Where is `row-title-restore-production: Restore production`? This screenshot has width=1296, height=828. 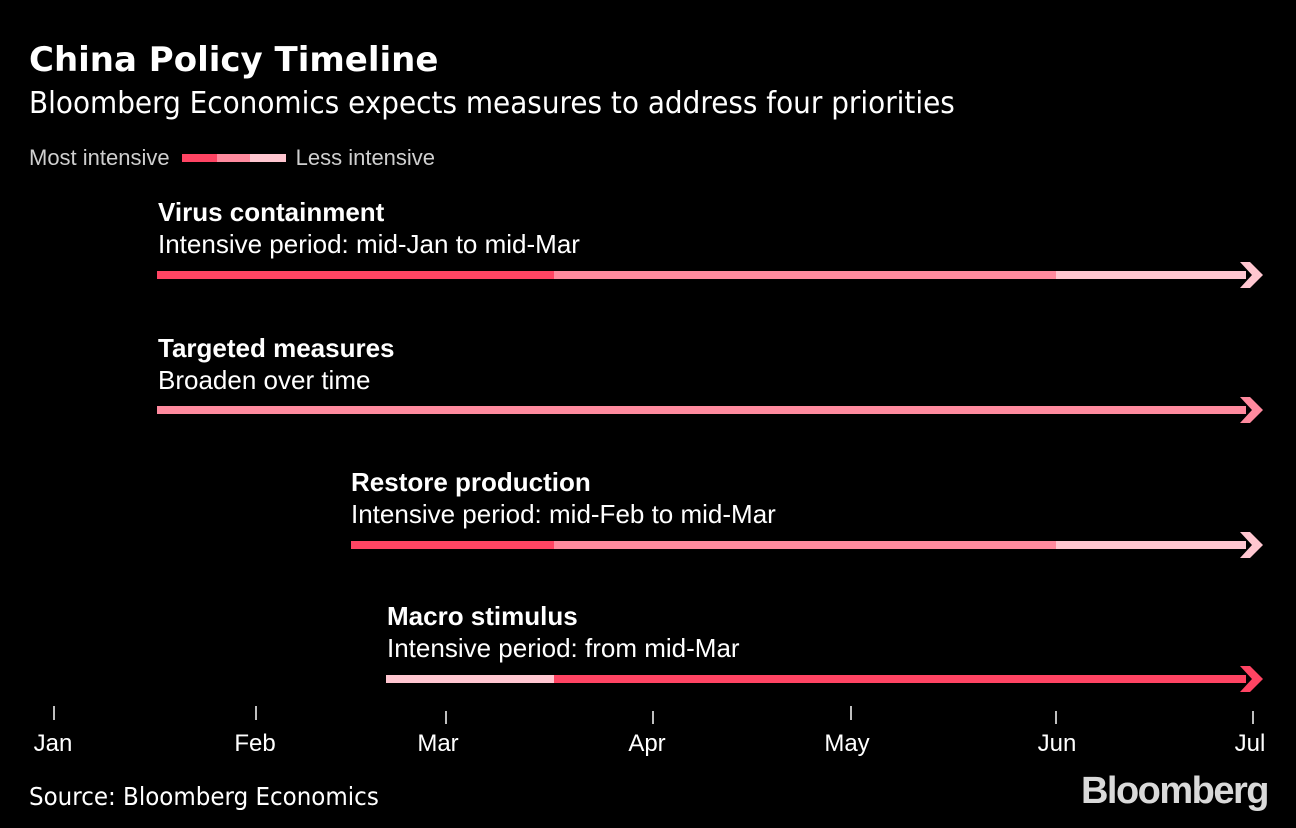
row-title-restore-production: Restore production is located at coordinates (471, 482).